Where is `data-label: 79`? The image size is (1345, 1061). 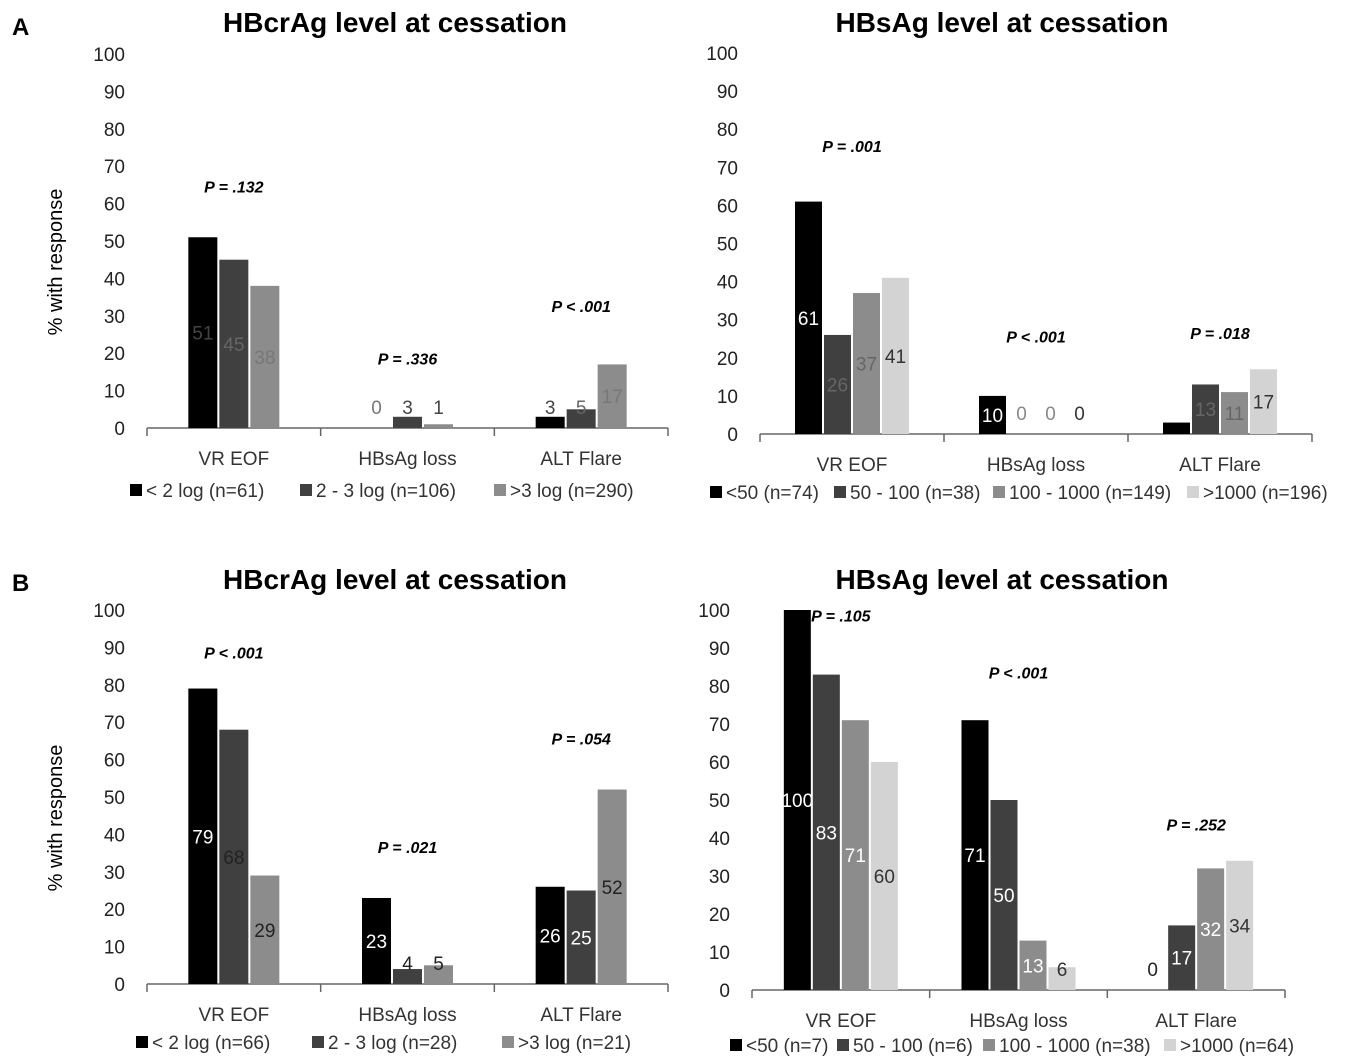
data-label: 79 is located at coordinates (202, 837).